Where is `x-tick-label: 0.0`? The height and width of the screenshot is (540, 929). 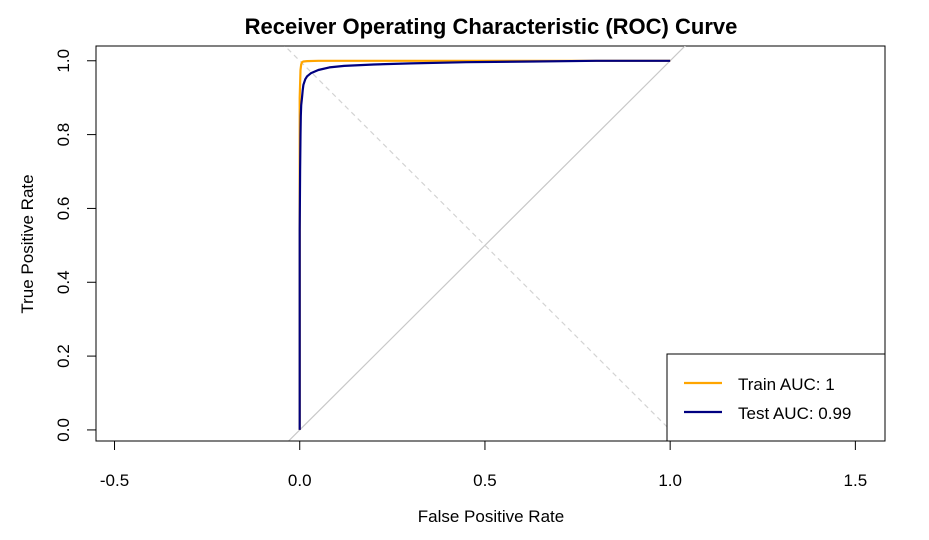 x-tick-label: 0.0 is located at coordinates (300, 480).